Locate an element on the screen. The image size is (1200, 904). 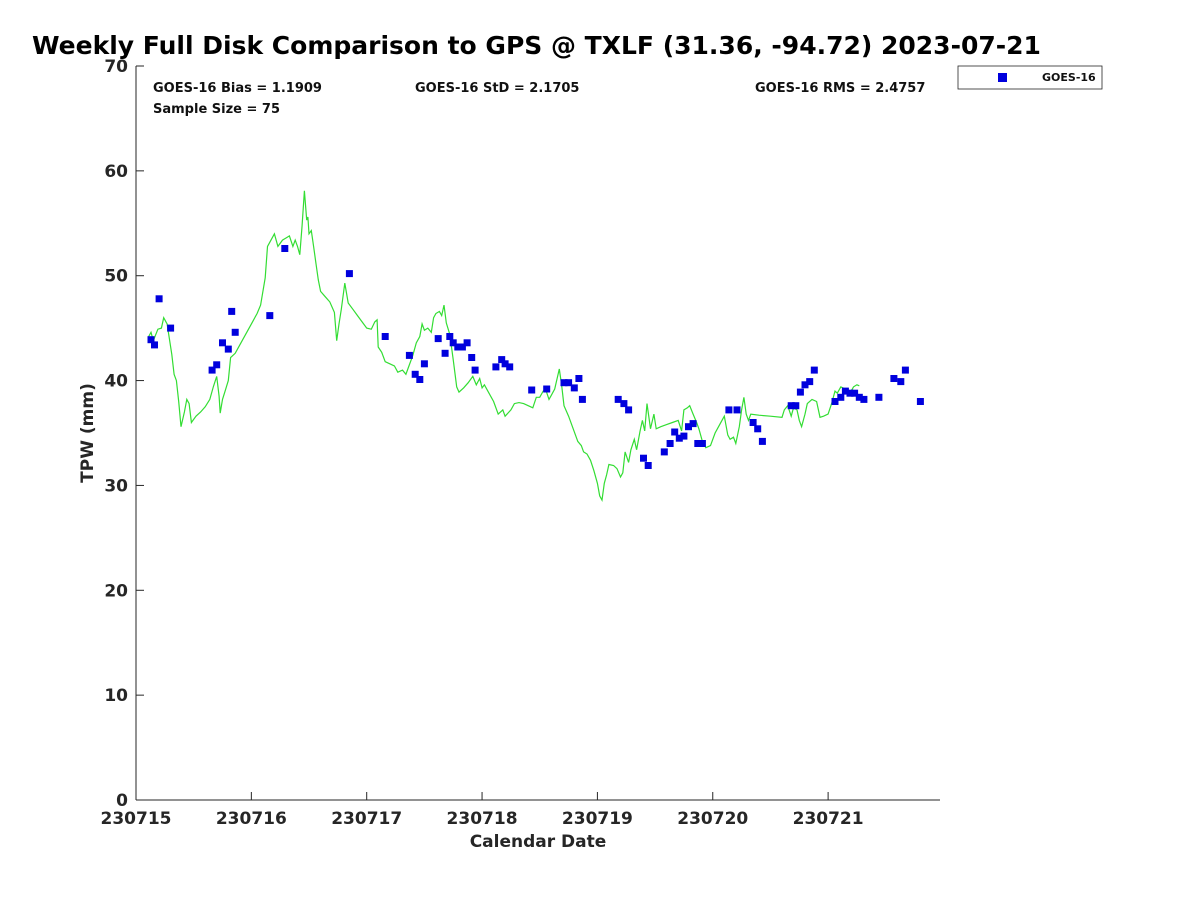
sample-size-stat: Sample Size = 75 is located at coordinates (216, 109).